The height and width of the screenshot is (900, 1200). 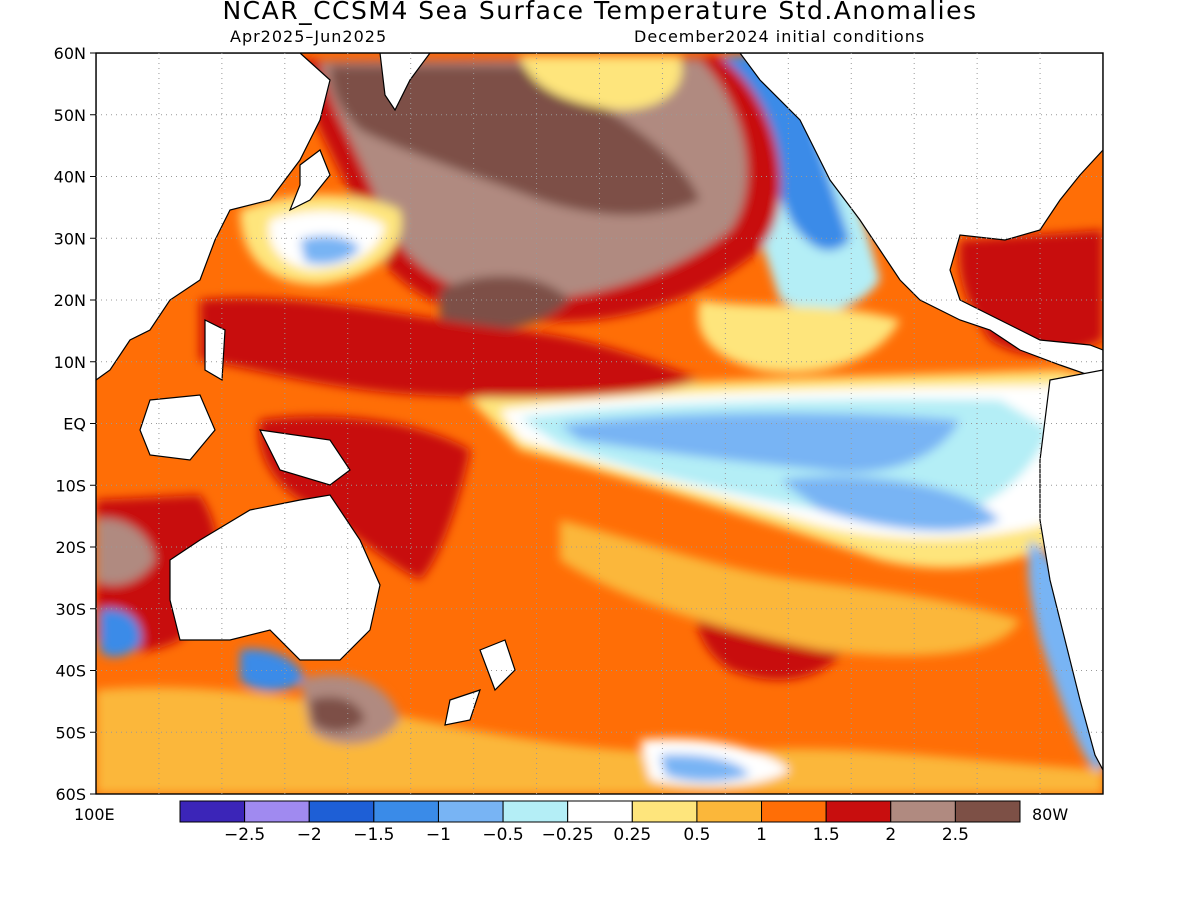 I want to click on colorbar-label: −2.5, so click(x=244, y=835).